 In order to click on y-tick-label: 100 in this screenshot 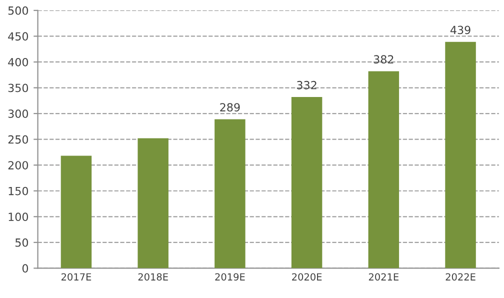, I will do `click(18, 217)`.